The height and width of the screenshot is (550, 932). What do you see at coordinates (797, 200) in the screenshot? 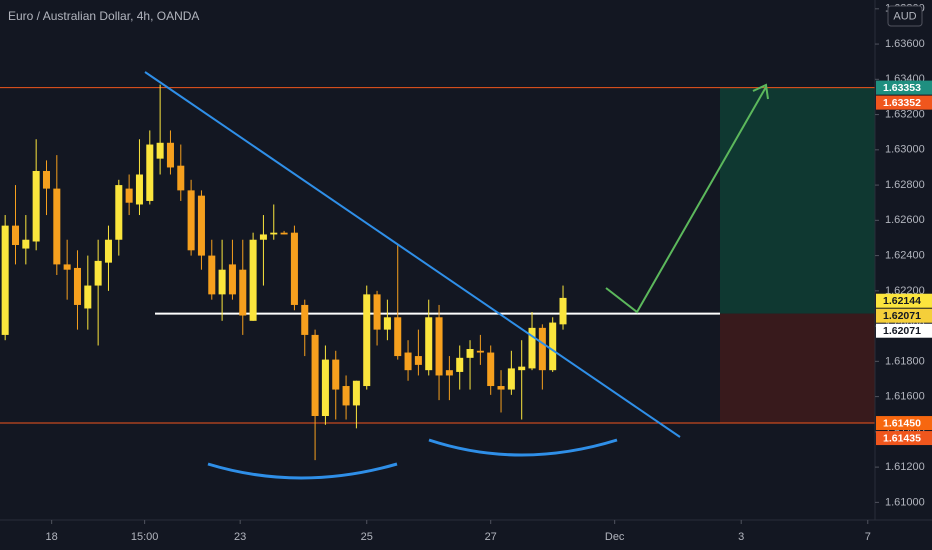
I see `profit-zone` at bounding box center [797, 200].